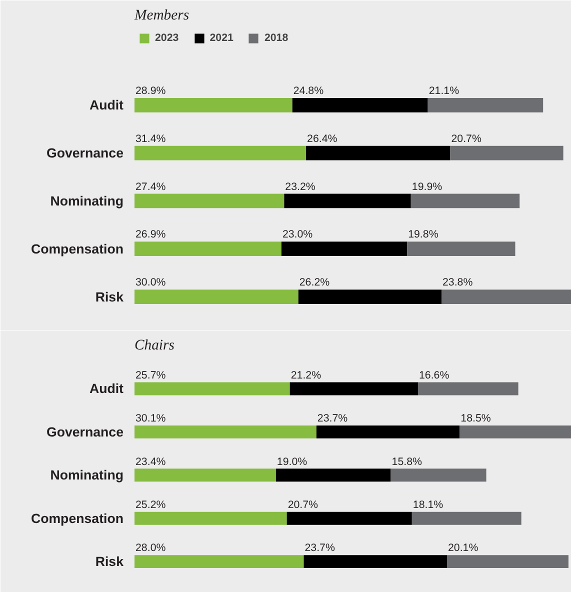 The image size is (571, 592). What do you see at coordinates (298, 234) in the screenshot?
I see `data-label: 23.0%` at bounding box center [298, 234].